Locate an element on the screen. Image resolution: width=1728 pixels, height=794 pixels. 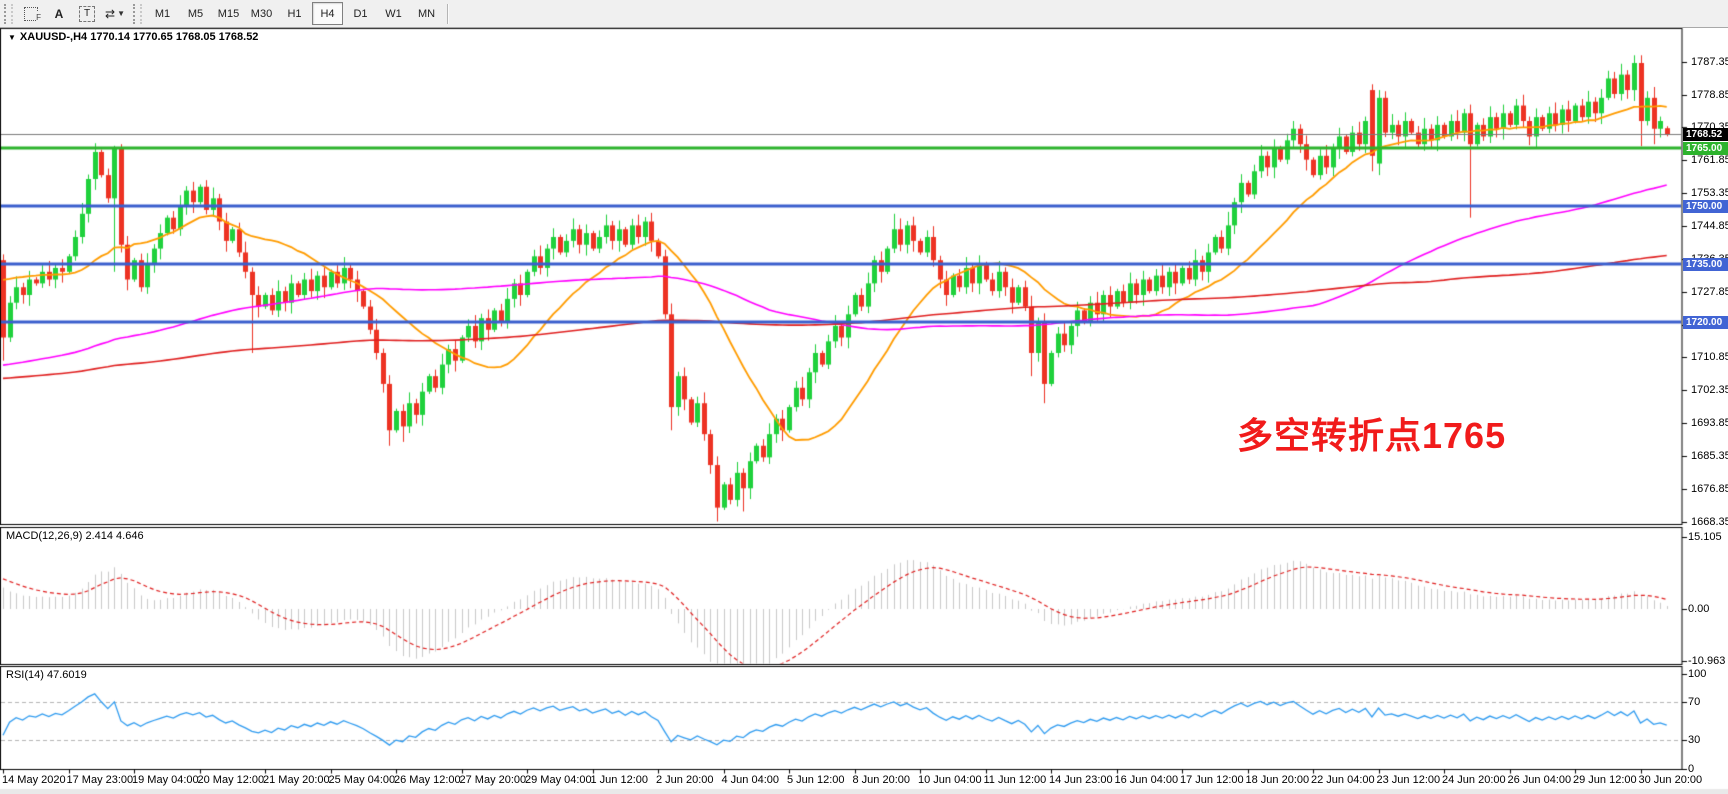
cursor-arrows-button: ⇄ ▼ is located at coordinates (115, 13).